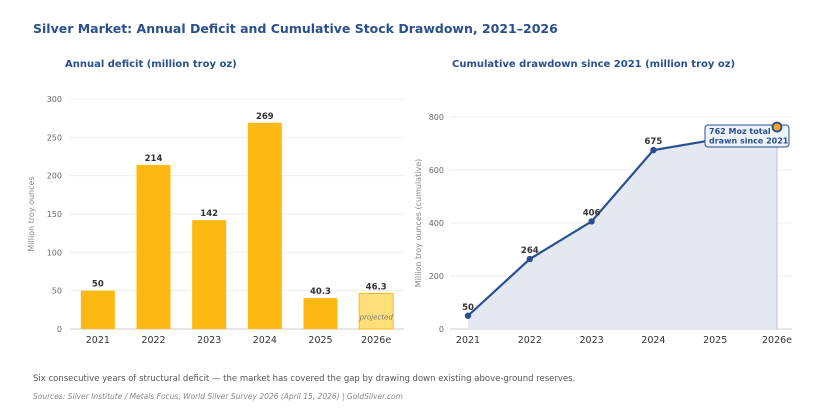 This screenshot has height=414, width=815. Describe the element at coordinates (54, 137) in the screenshot. I see `left-y-tick-label: 250` at that location.